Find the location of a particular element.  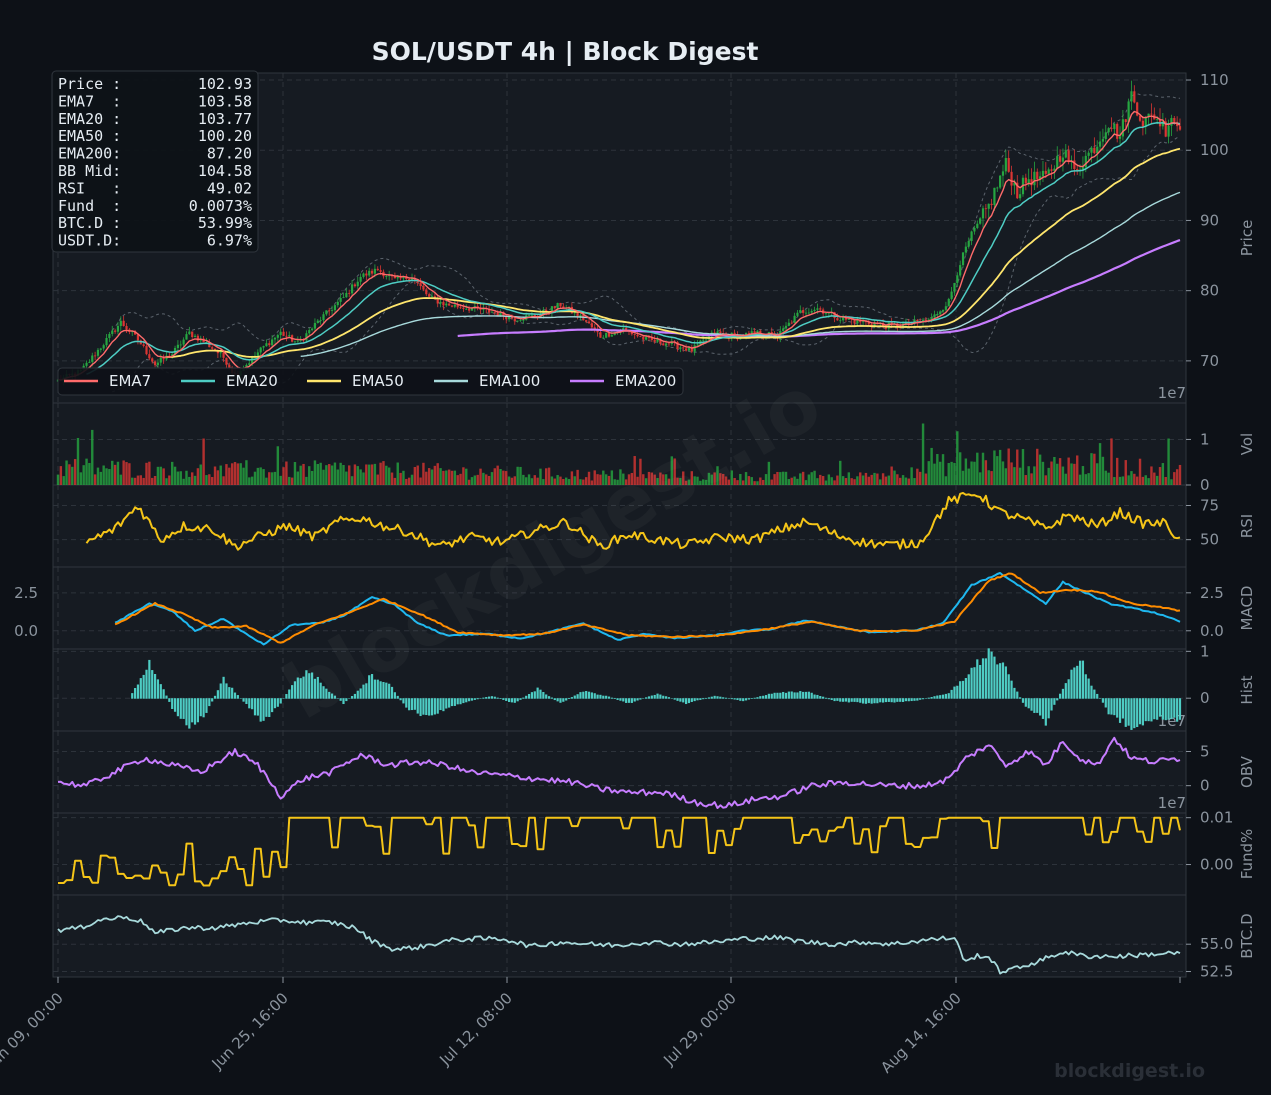

ytick-label: 110 is located at coordinates (1214, 80).